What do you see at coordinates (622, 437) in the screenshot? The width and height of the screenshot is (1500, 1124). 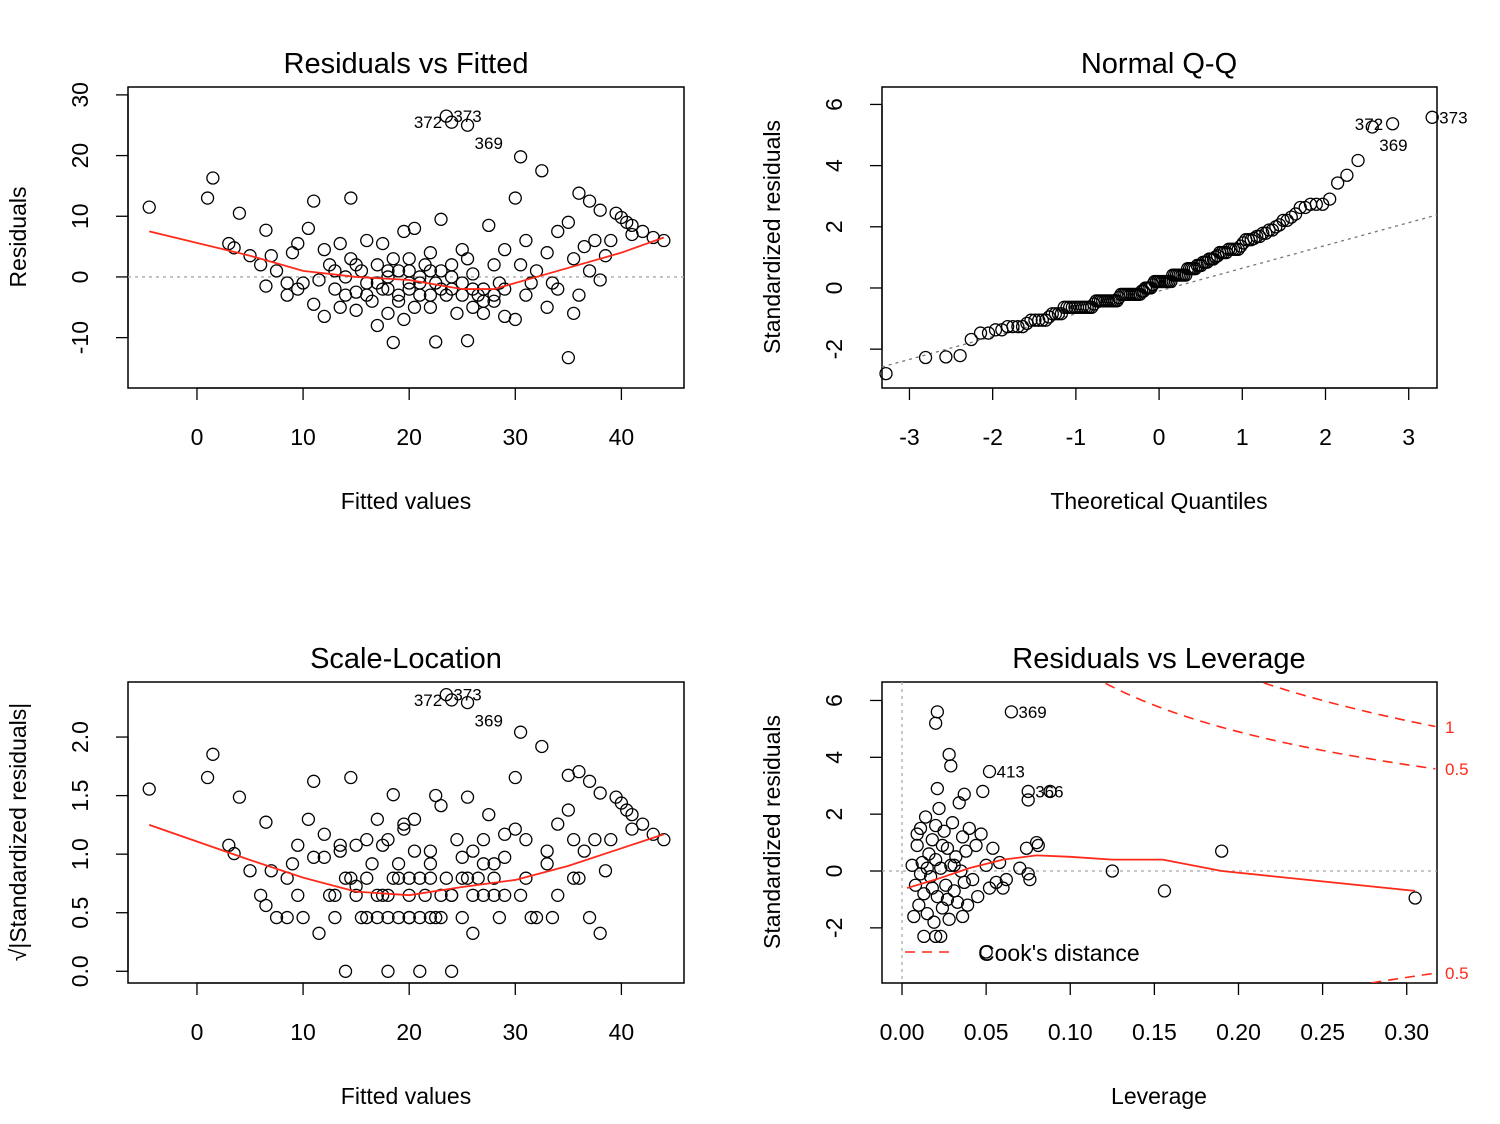 I see `x-tick-label: 40` at bounding box center [622, 437].